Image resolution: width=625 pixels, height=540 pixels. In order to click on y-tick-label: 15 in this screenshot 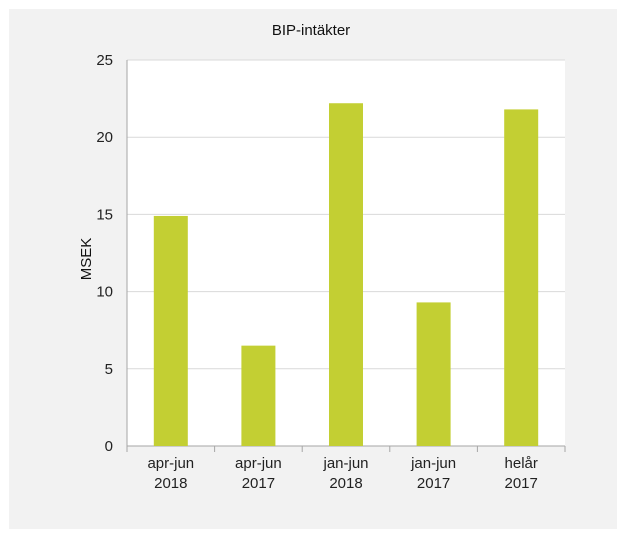, I will do `click(104, 214)`.